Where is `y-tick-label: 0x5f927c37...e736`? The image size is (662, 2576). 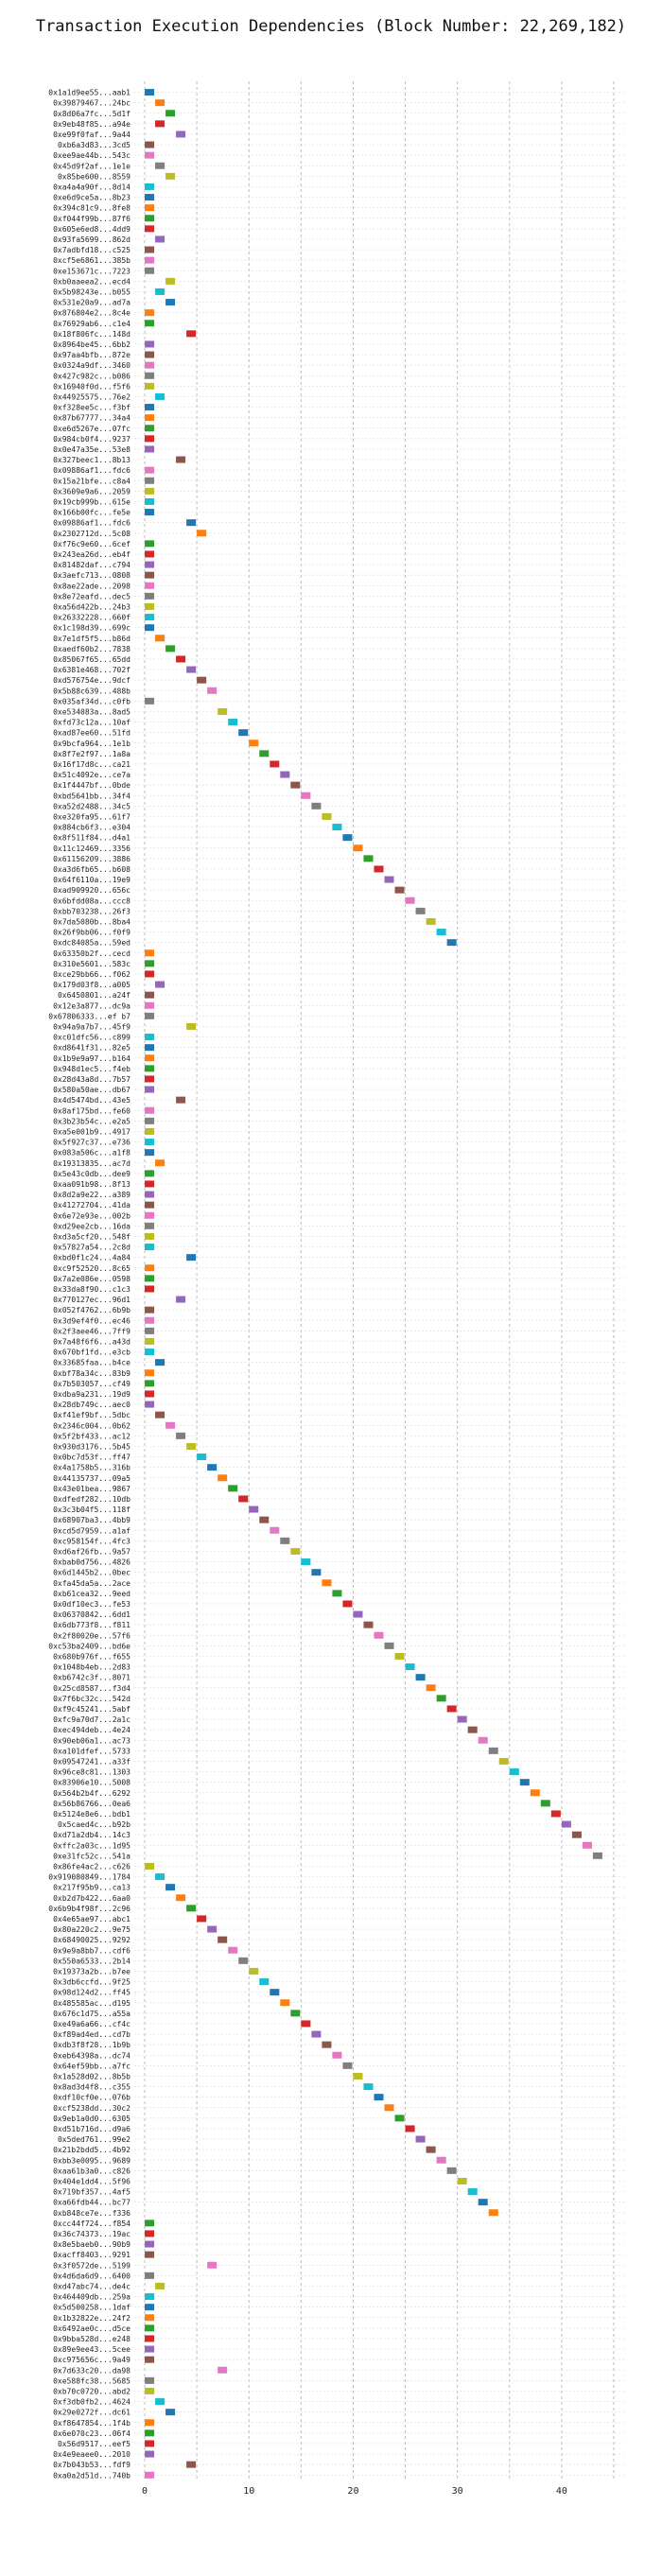 y-tick-label: 0x5f927c37...e736 is located at coordinates (92, 1143).